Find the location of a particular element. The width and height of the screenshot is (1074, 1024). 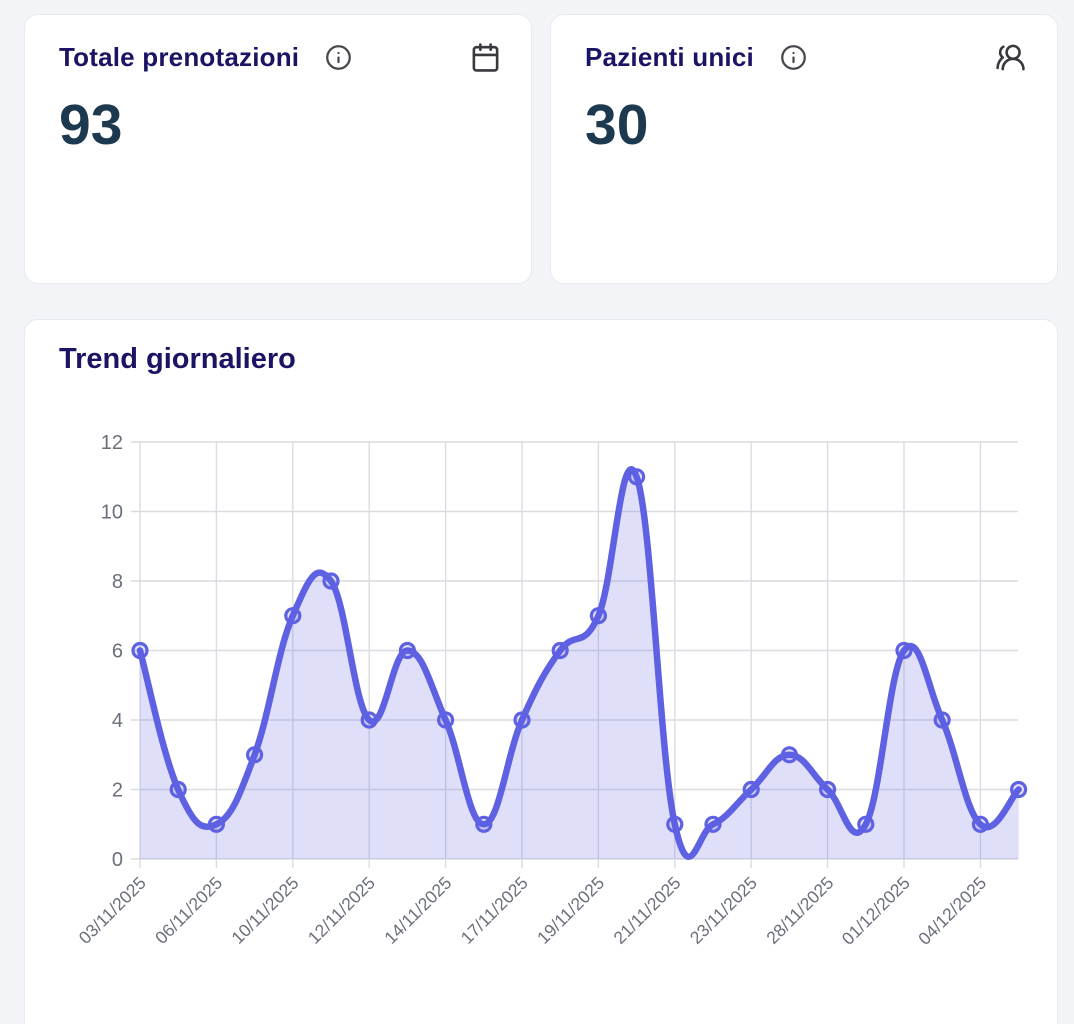

svg-text: 12/11/2025 is located at coordinates (341, 910).